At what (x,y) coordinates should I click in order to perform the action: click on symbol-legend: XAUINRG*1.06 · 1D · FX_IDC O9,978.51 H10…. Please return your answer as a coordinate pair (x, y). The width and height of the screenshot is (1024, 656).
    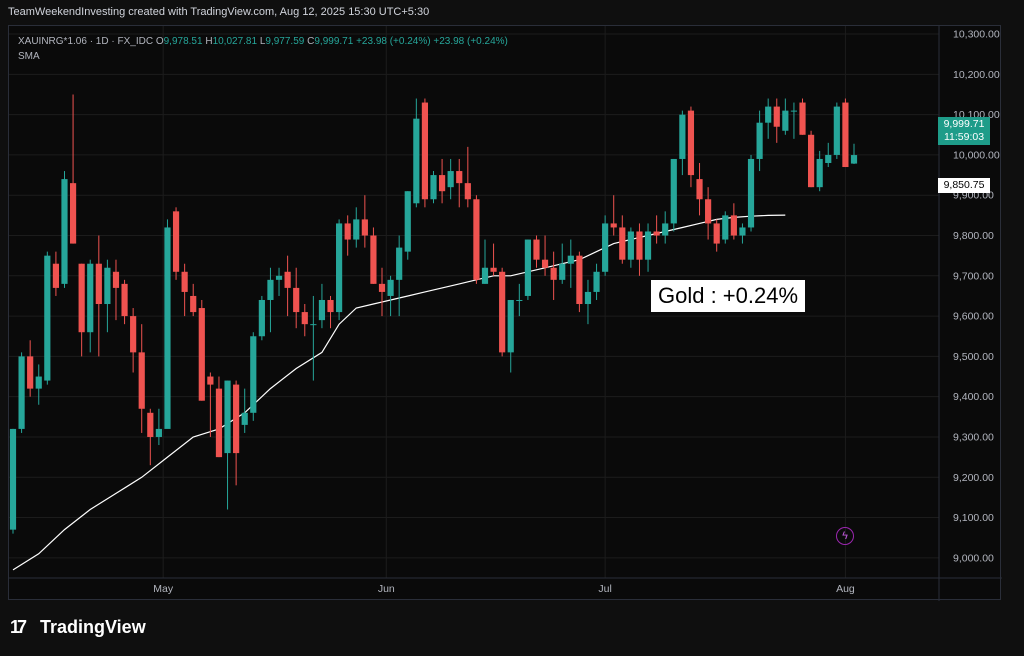
    Looking at the image, I should click on (263, 41).